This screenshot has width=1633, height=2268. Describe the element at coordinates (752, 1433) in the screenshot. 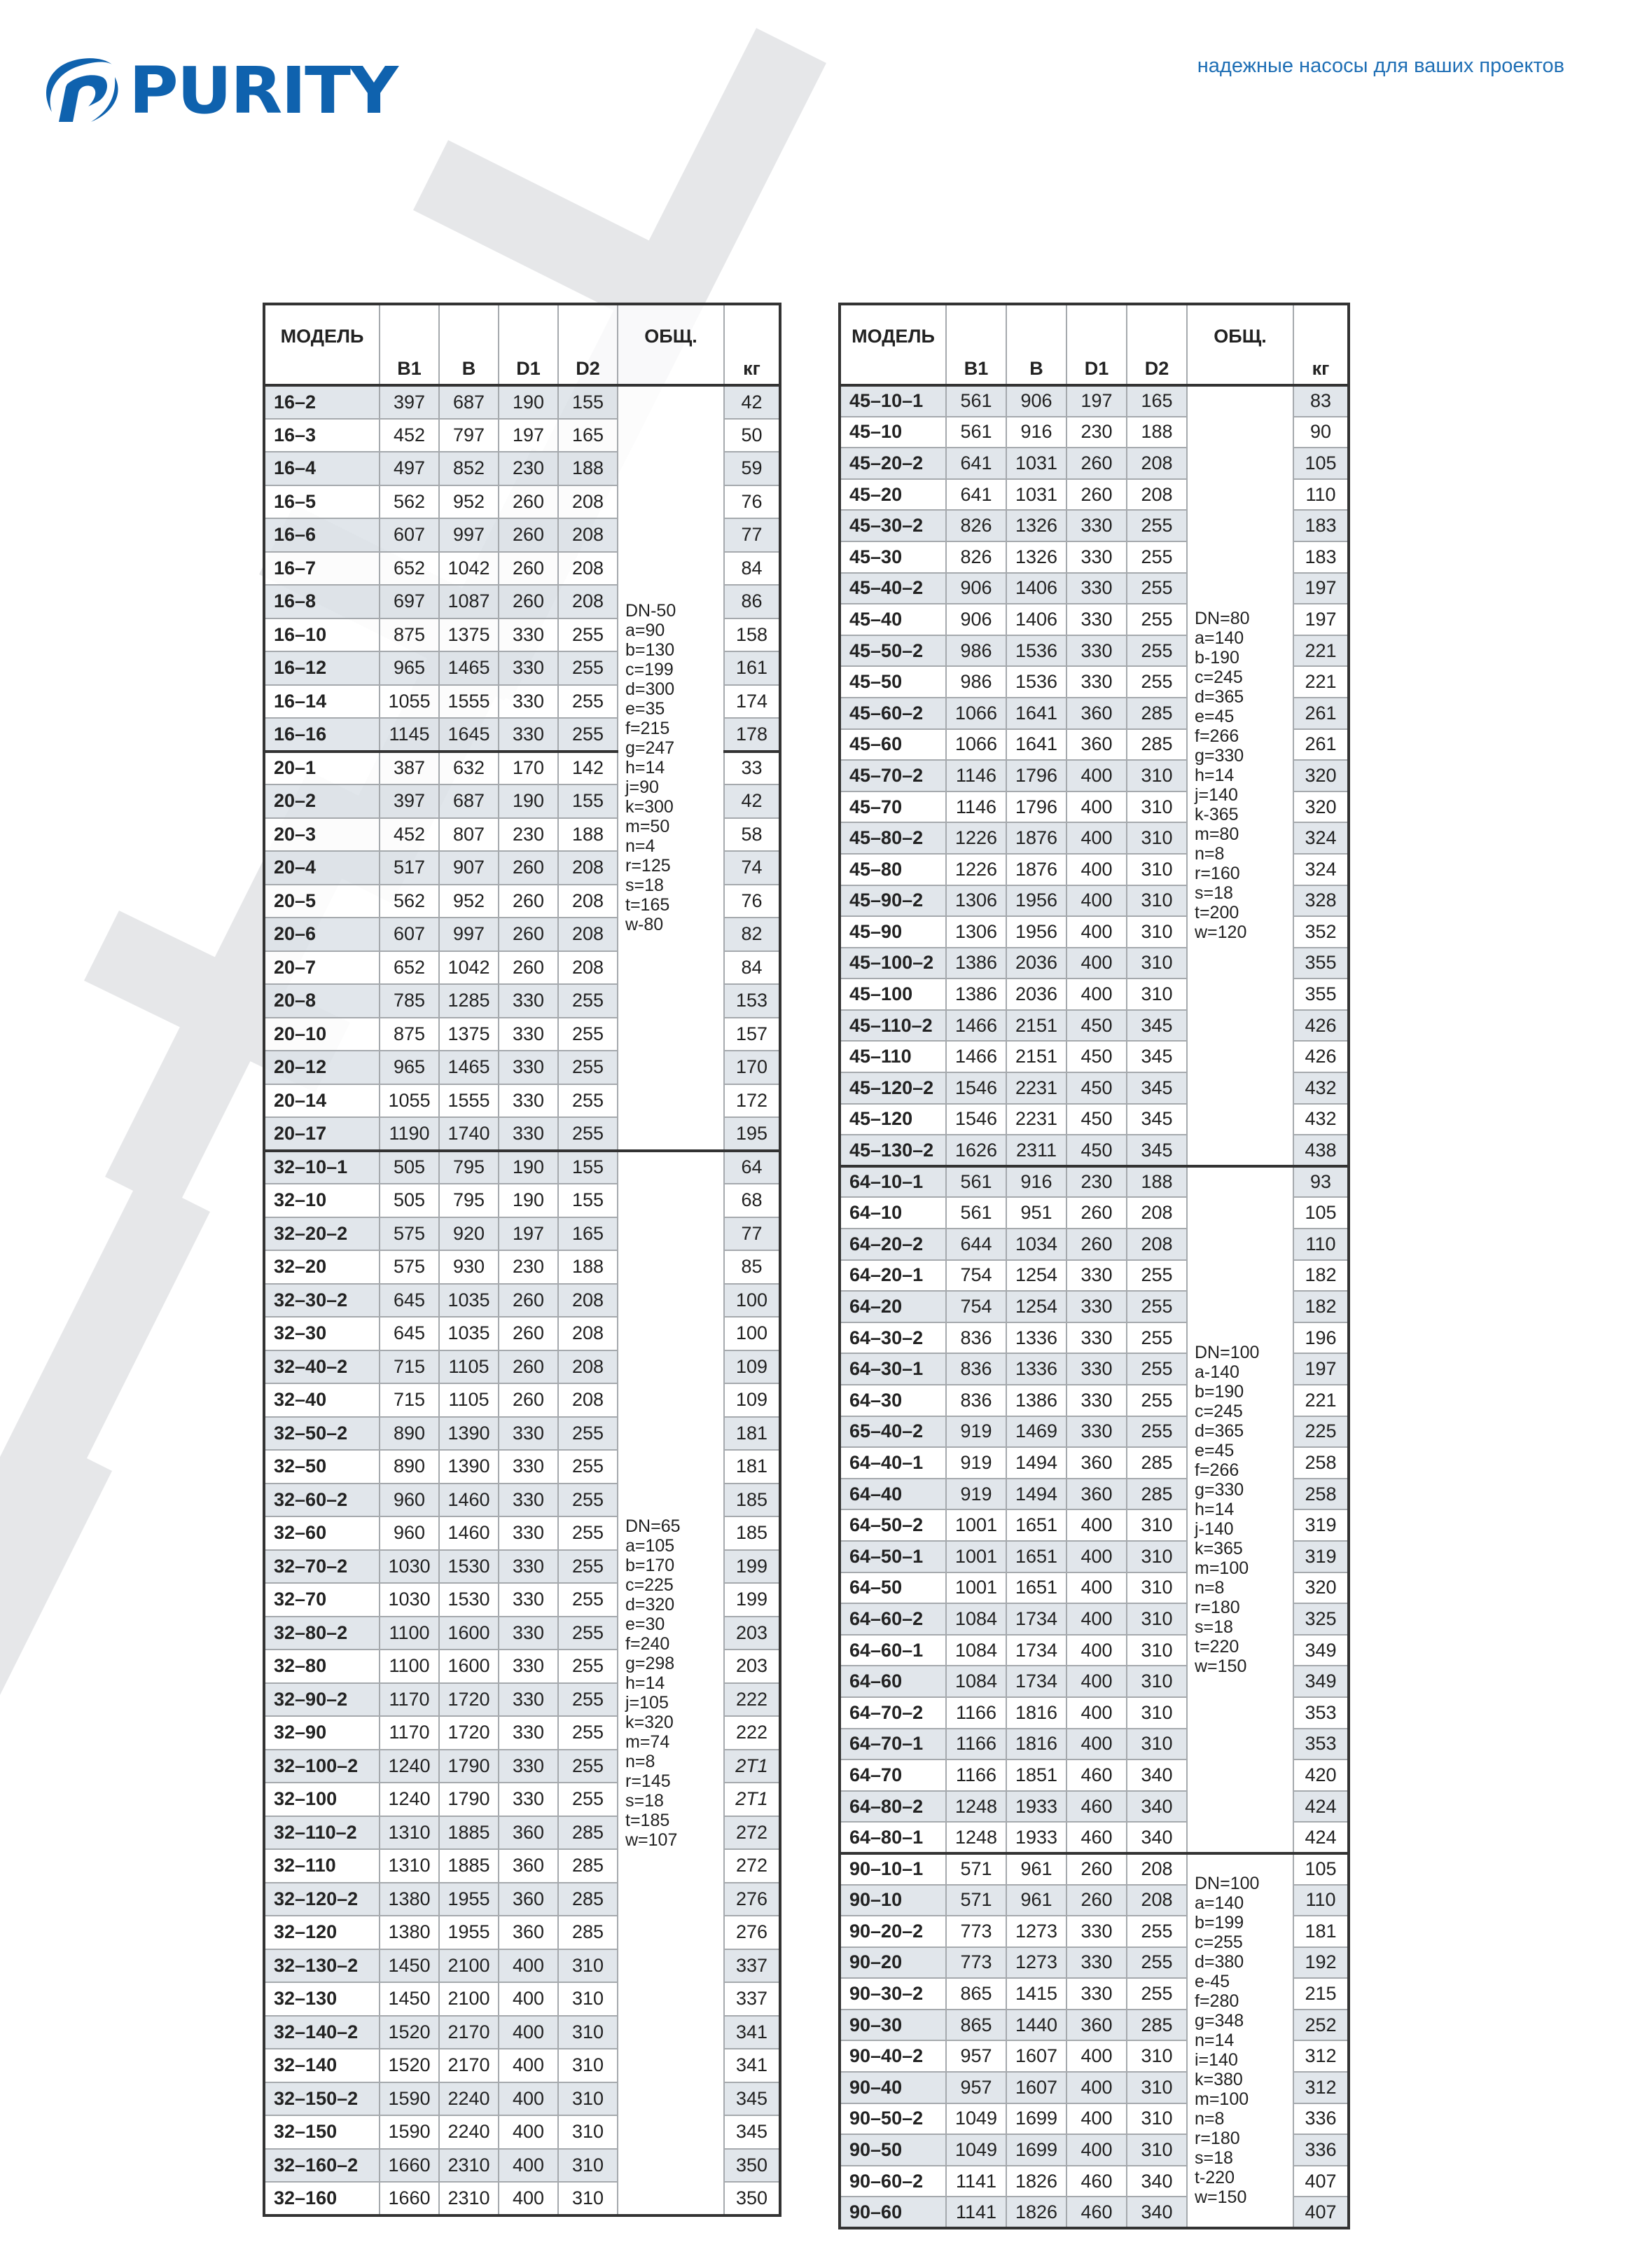

I see `kg-cell: 181` at that location.